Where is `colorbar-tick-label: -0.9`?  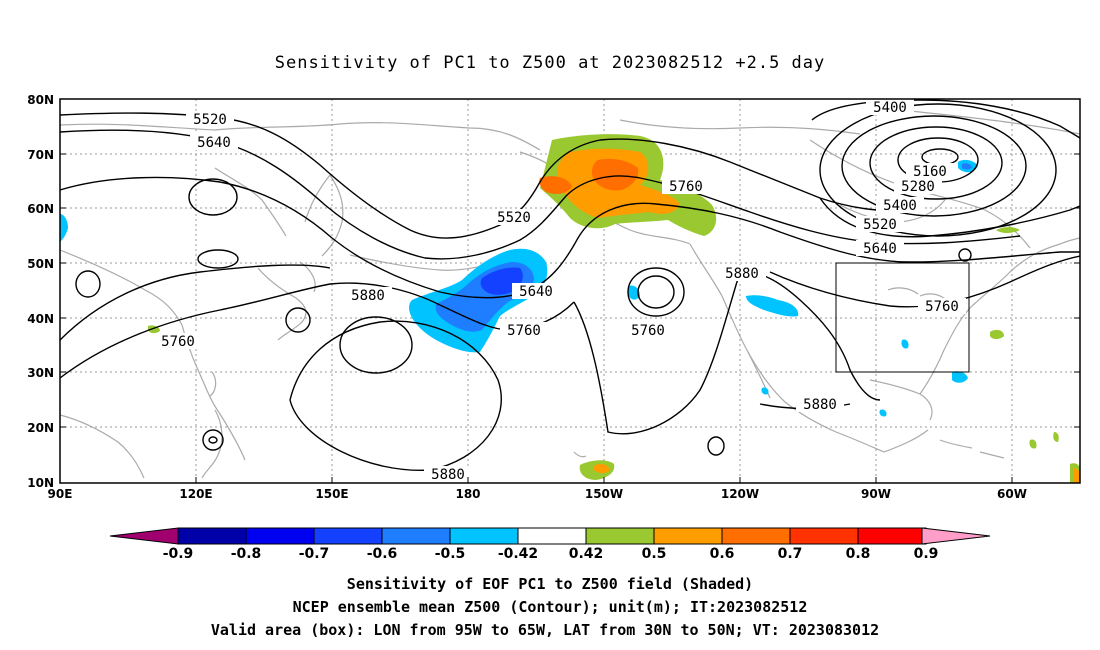
colorbar-tick-label: -0.9 is located at coordinates (178, 554).